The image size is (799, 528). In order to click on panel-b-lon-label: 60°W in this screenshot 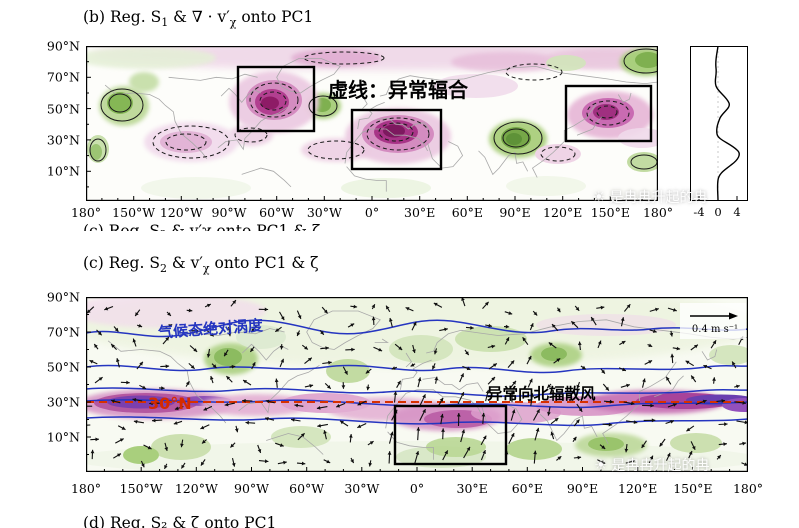, I will do `click(277, 212)`.